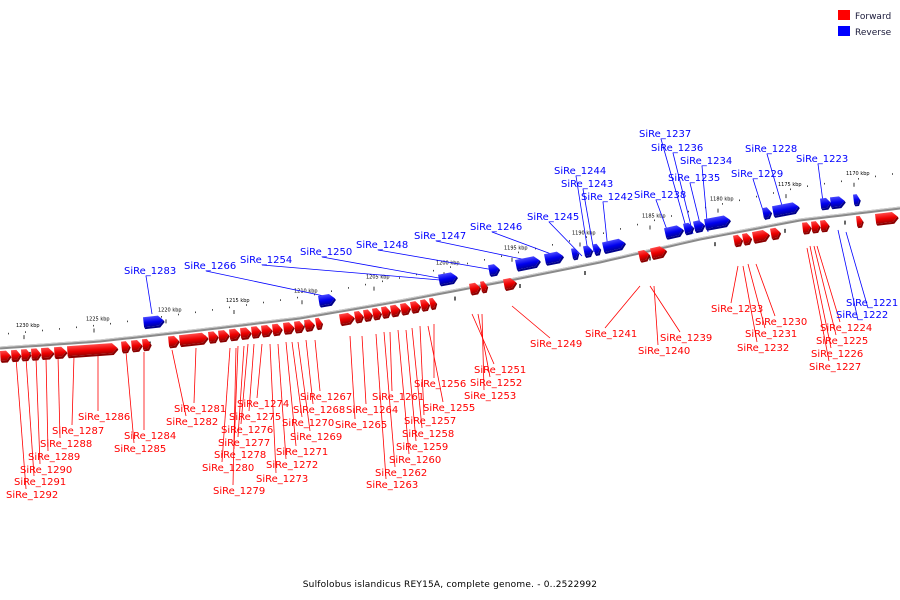 The image size is (900, 600). What do you see at coordinates (382, 245) in the screenshot?
I see `gene-label: SiRe_1248` at bounding box center [382, 245].